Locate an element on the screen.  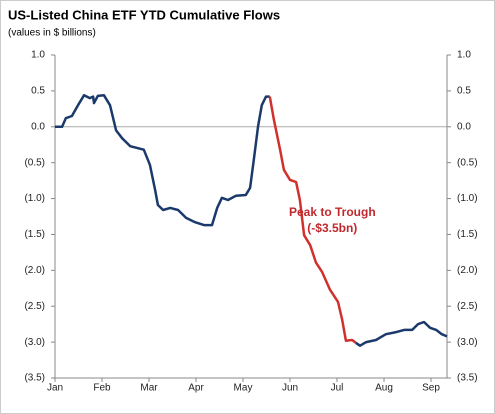
x-tick-label: Jun is located at coordinates (290, 388).